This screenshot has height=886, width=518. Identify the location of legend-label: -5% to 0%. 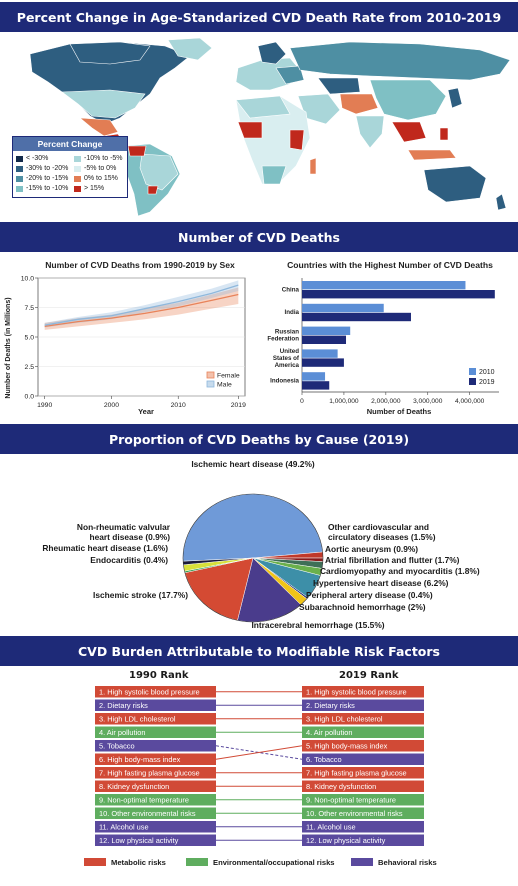
(100, 168).